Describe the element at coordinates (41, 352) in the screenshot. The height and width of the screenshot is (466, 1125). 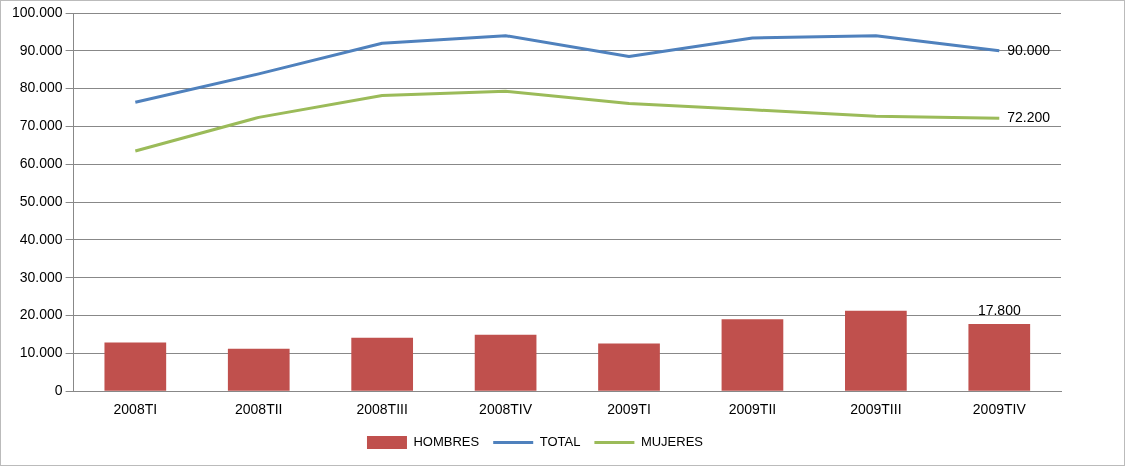
I see `y-tick-label: 10.000` at that location.